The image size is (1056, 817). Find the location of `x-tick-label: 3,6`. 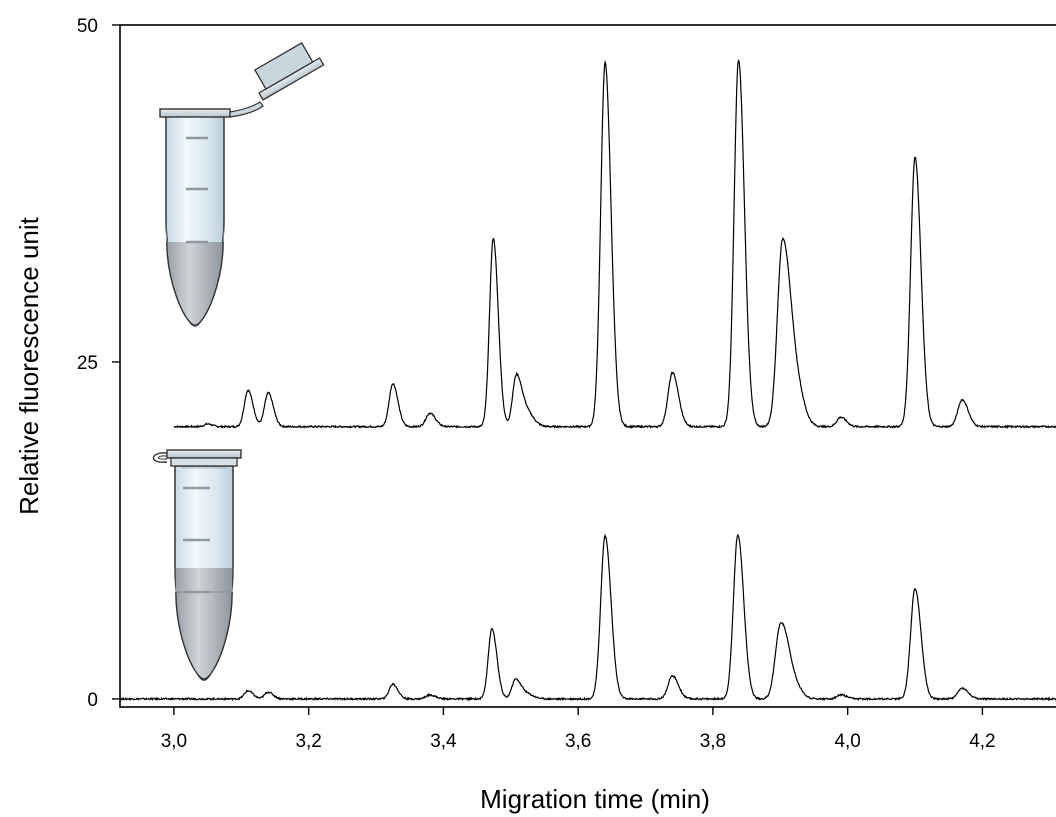

x-tick-label: 3,6 is located at coordinates (578, 741).